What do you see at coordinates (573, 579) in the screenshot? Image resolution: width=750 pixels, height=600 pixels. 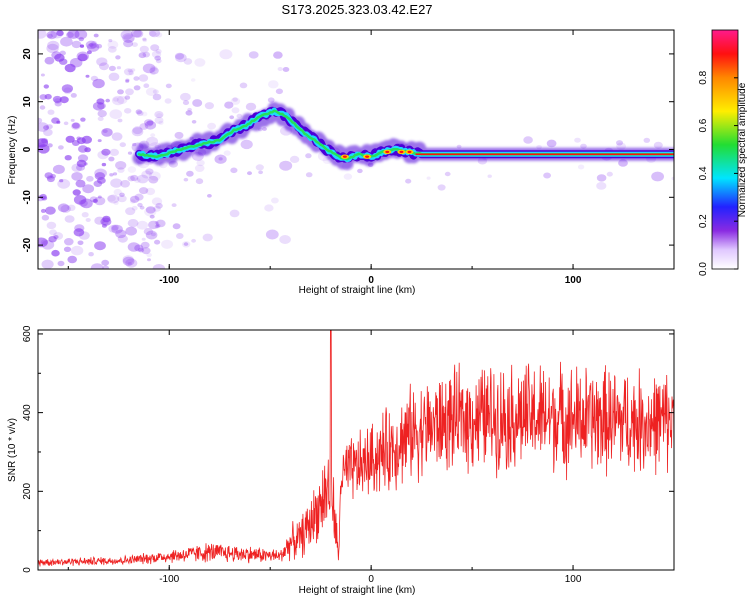 I see `x-tick-label: 100` at bounding box center [573, 579].